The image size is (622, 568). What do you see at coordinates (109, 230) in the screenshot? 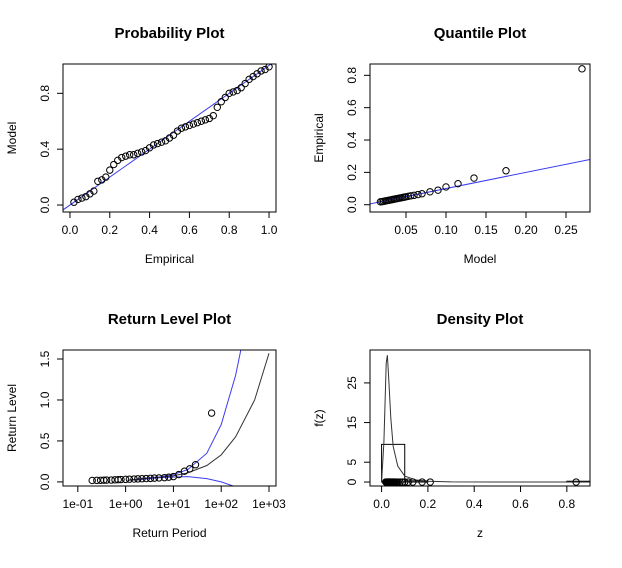
I see `x-tick-label: 0.2` at bounding box center [109, 230].